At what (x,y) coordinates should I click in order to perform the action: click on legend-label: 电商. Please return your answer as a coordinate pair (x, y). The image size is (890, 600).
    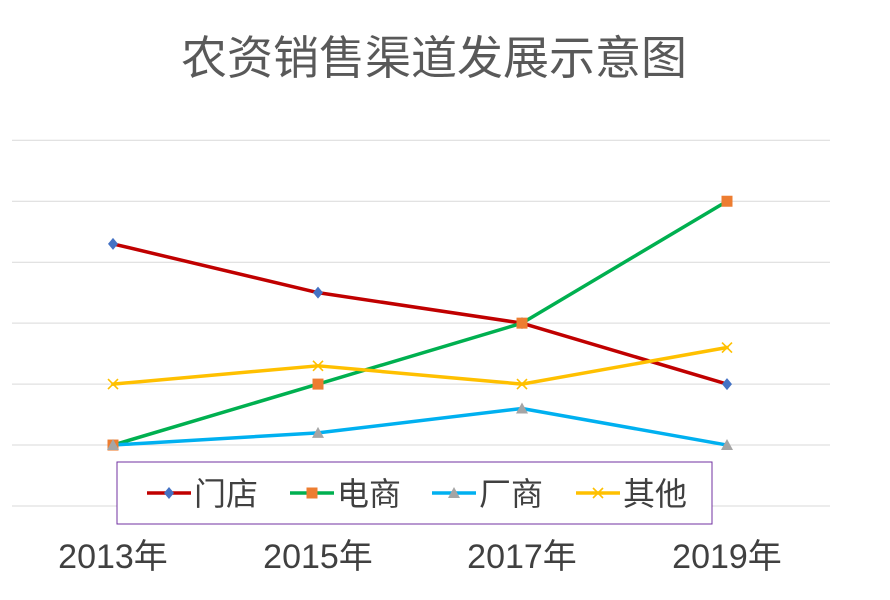
    Looking at the image, I should click on (369, 494).